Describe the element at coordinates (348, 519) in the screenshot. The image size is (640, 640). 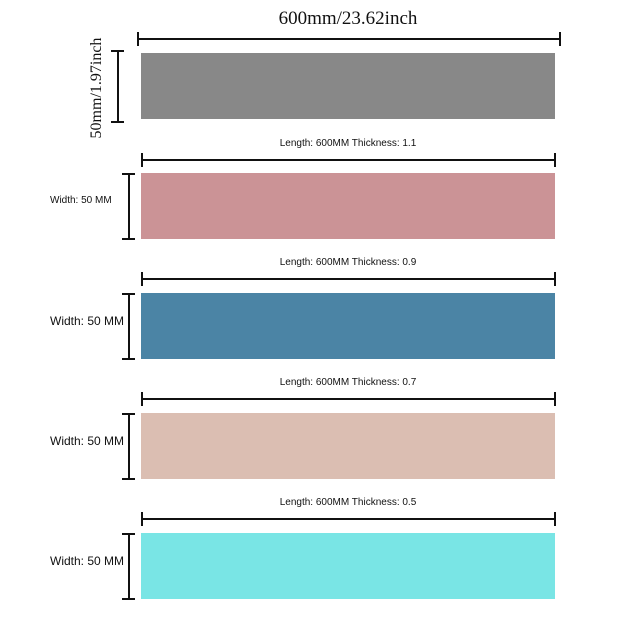
I see `strip-cyan-length-line` at that location.